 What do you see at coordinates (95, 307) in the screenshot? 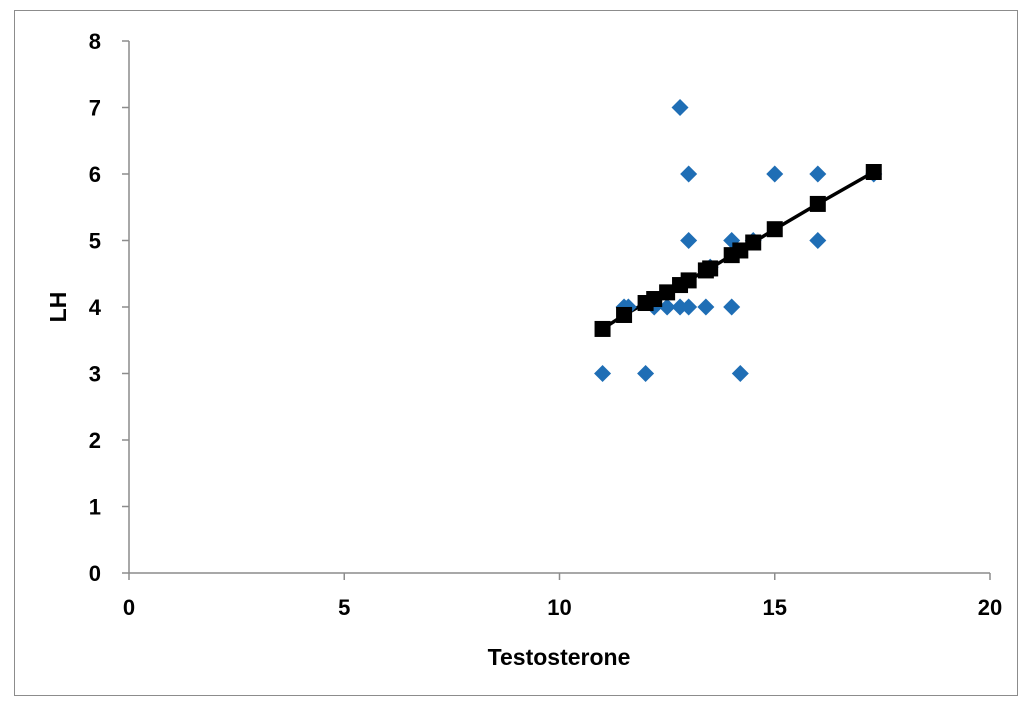
I see `y-tick-label: 4` at bounding box center [95, 307].